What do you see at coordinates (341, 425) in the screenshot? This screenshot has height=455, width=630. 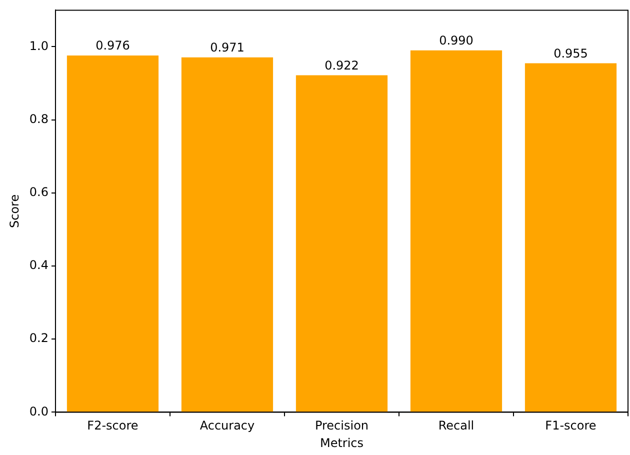 I see `x-tick-label: Precision` at bounding box center [341, 425].